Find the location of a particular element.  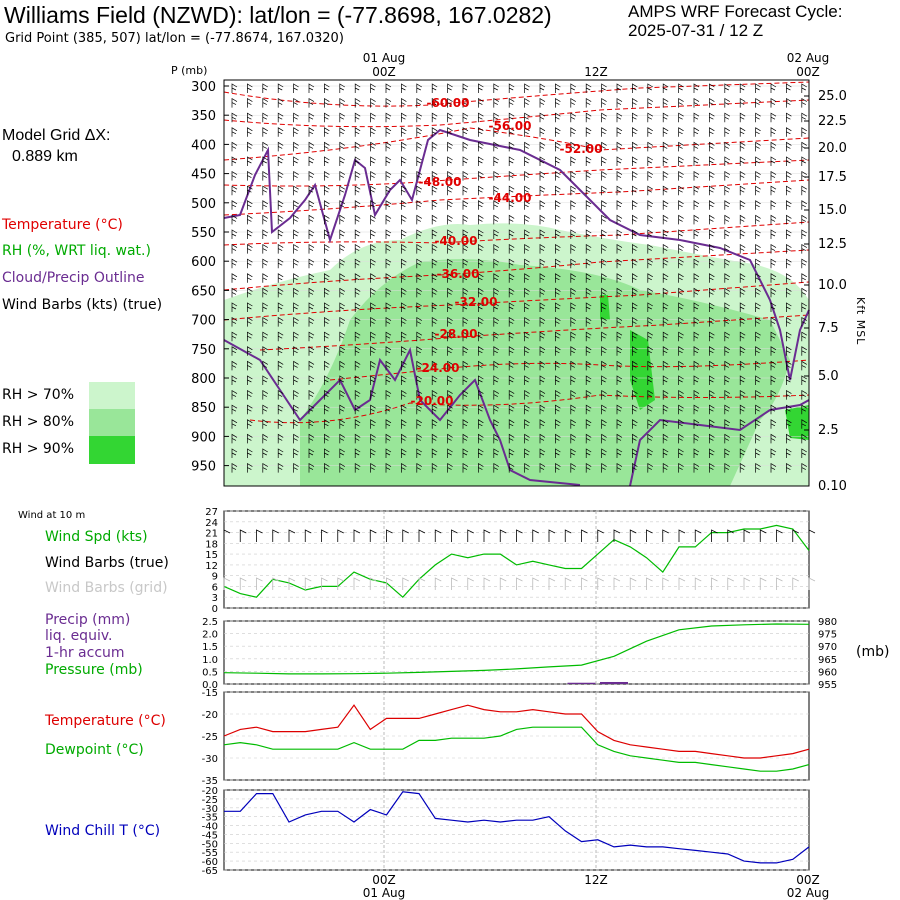

legend-rh70-label: RH > 70% is located at coordinates (38, 395).